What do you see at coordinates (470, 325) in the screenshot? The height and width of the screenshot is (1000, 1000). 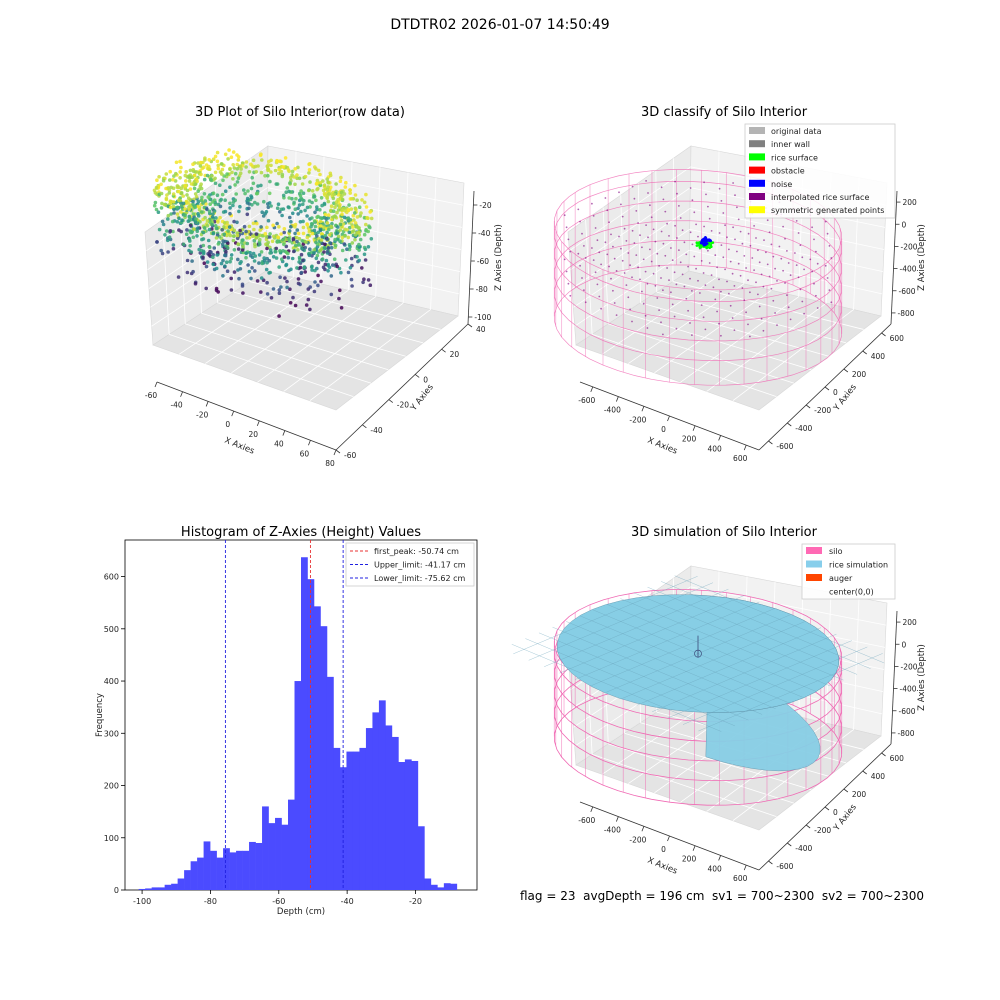 I see `y-tick-mark` at bounding box center [470, 325].